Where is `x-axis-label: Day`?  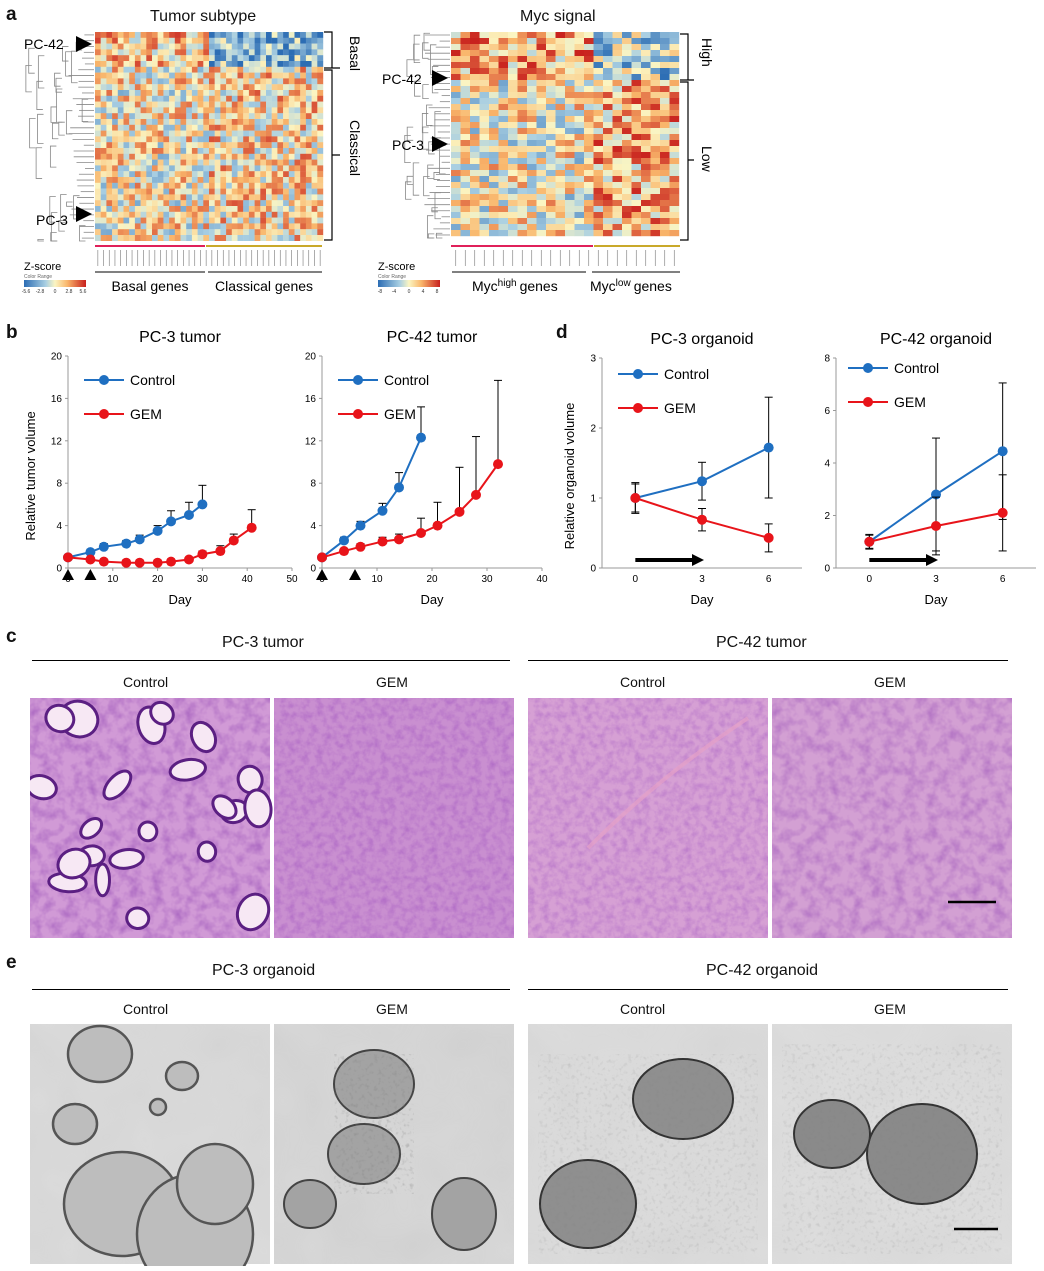
x-axis-label: Day is located at coordinates (432, 599).